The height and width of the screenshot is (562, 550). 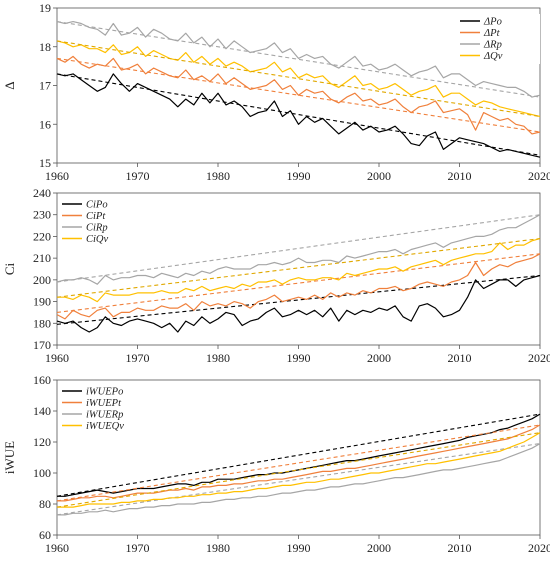 What do you see at coordinates (45, 86) in the screenshot?
I see `y-tick-label: 17` at bounding box center [45, 86].